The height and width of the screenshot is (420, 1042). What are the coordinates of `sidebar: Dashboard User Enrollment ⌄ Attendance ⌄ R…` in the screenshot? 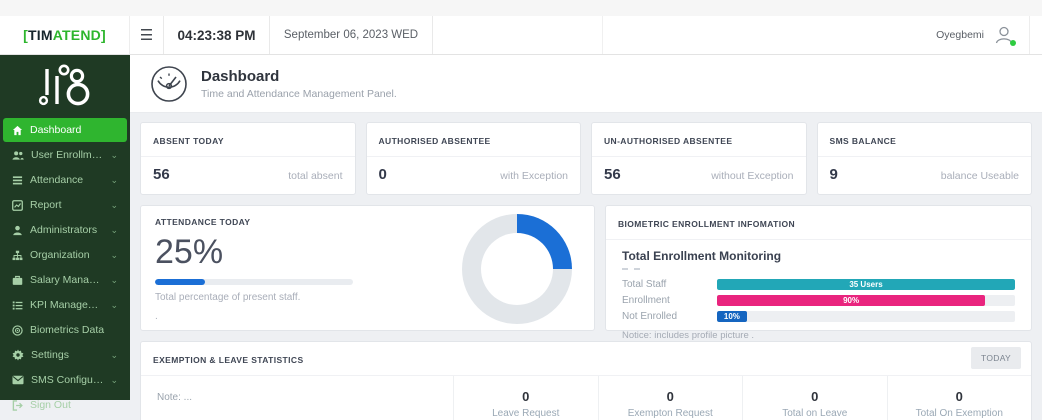 It's located at (65, 233).